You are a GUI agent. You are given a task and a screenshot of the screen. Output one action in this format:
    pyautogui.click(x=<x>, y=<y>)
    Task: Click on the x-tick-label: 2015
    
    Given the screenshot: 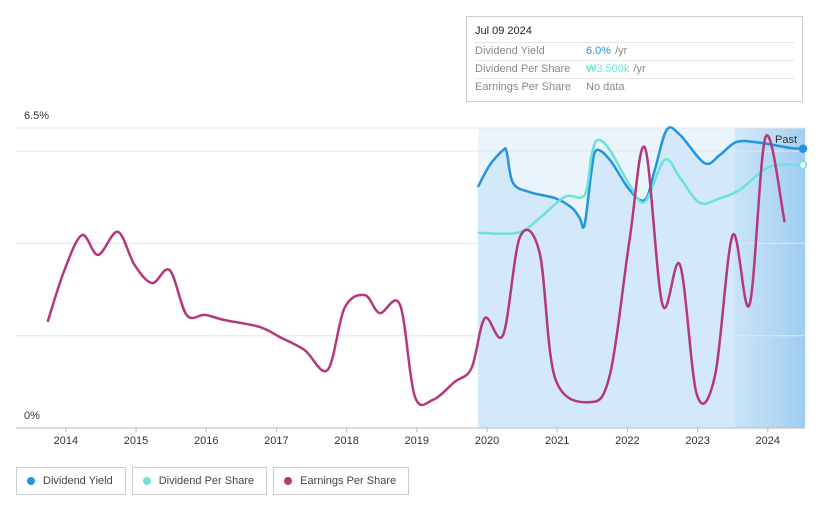 What is the action you would take?
    pyautogui.click(x=136, y=441)
    